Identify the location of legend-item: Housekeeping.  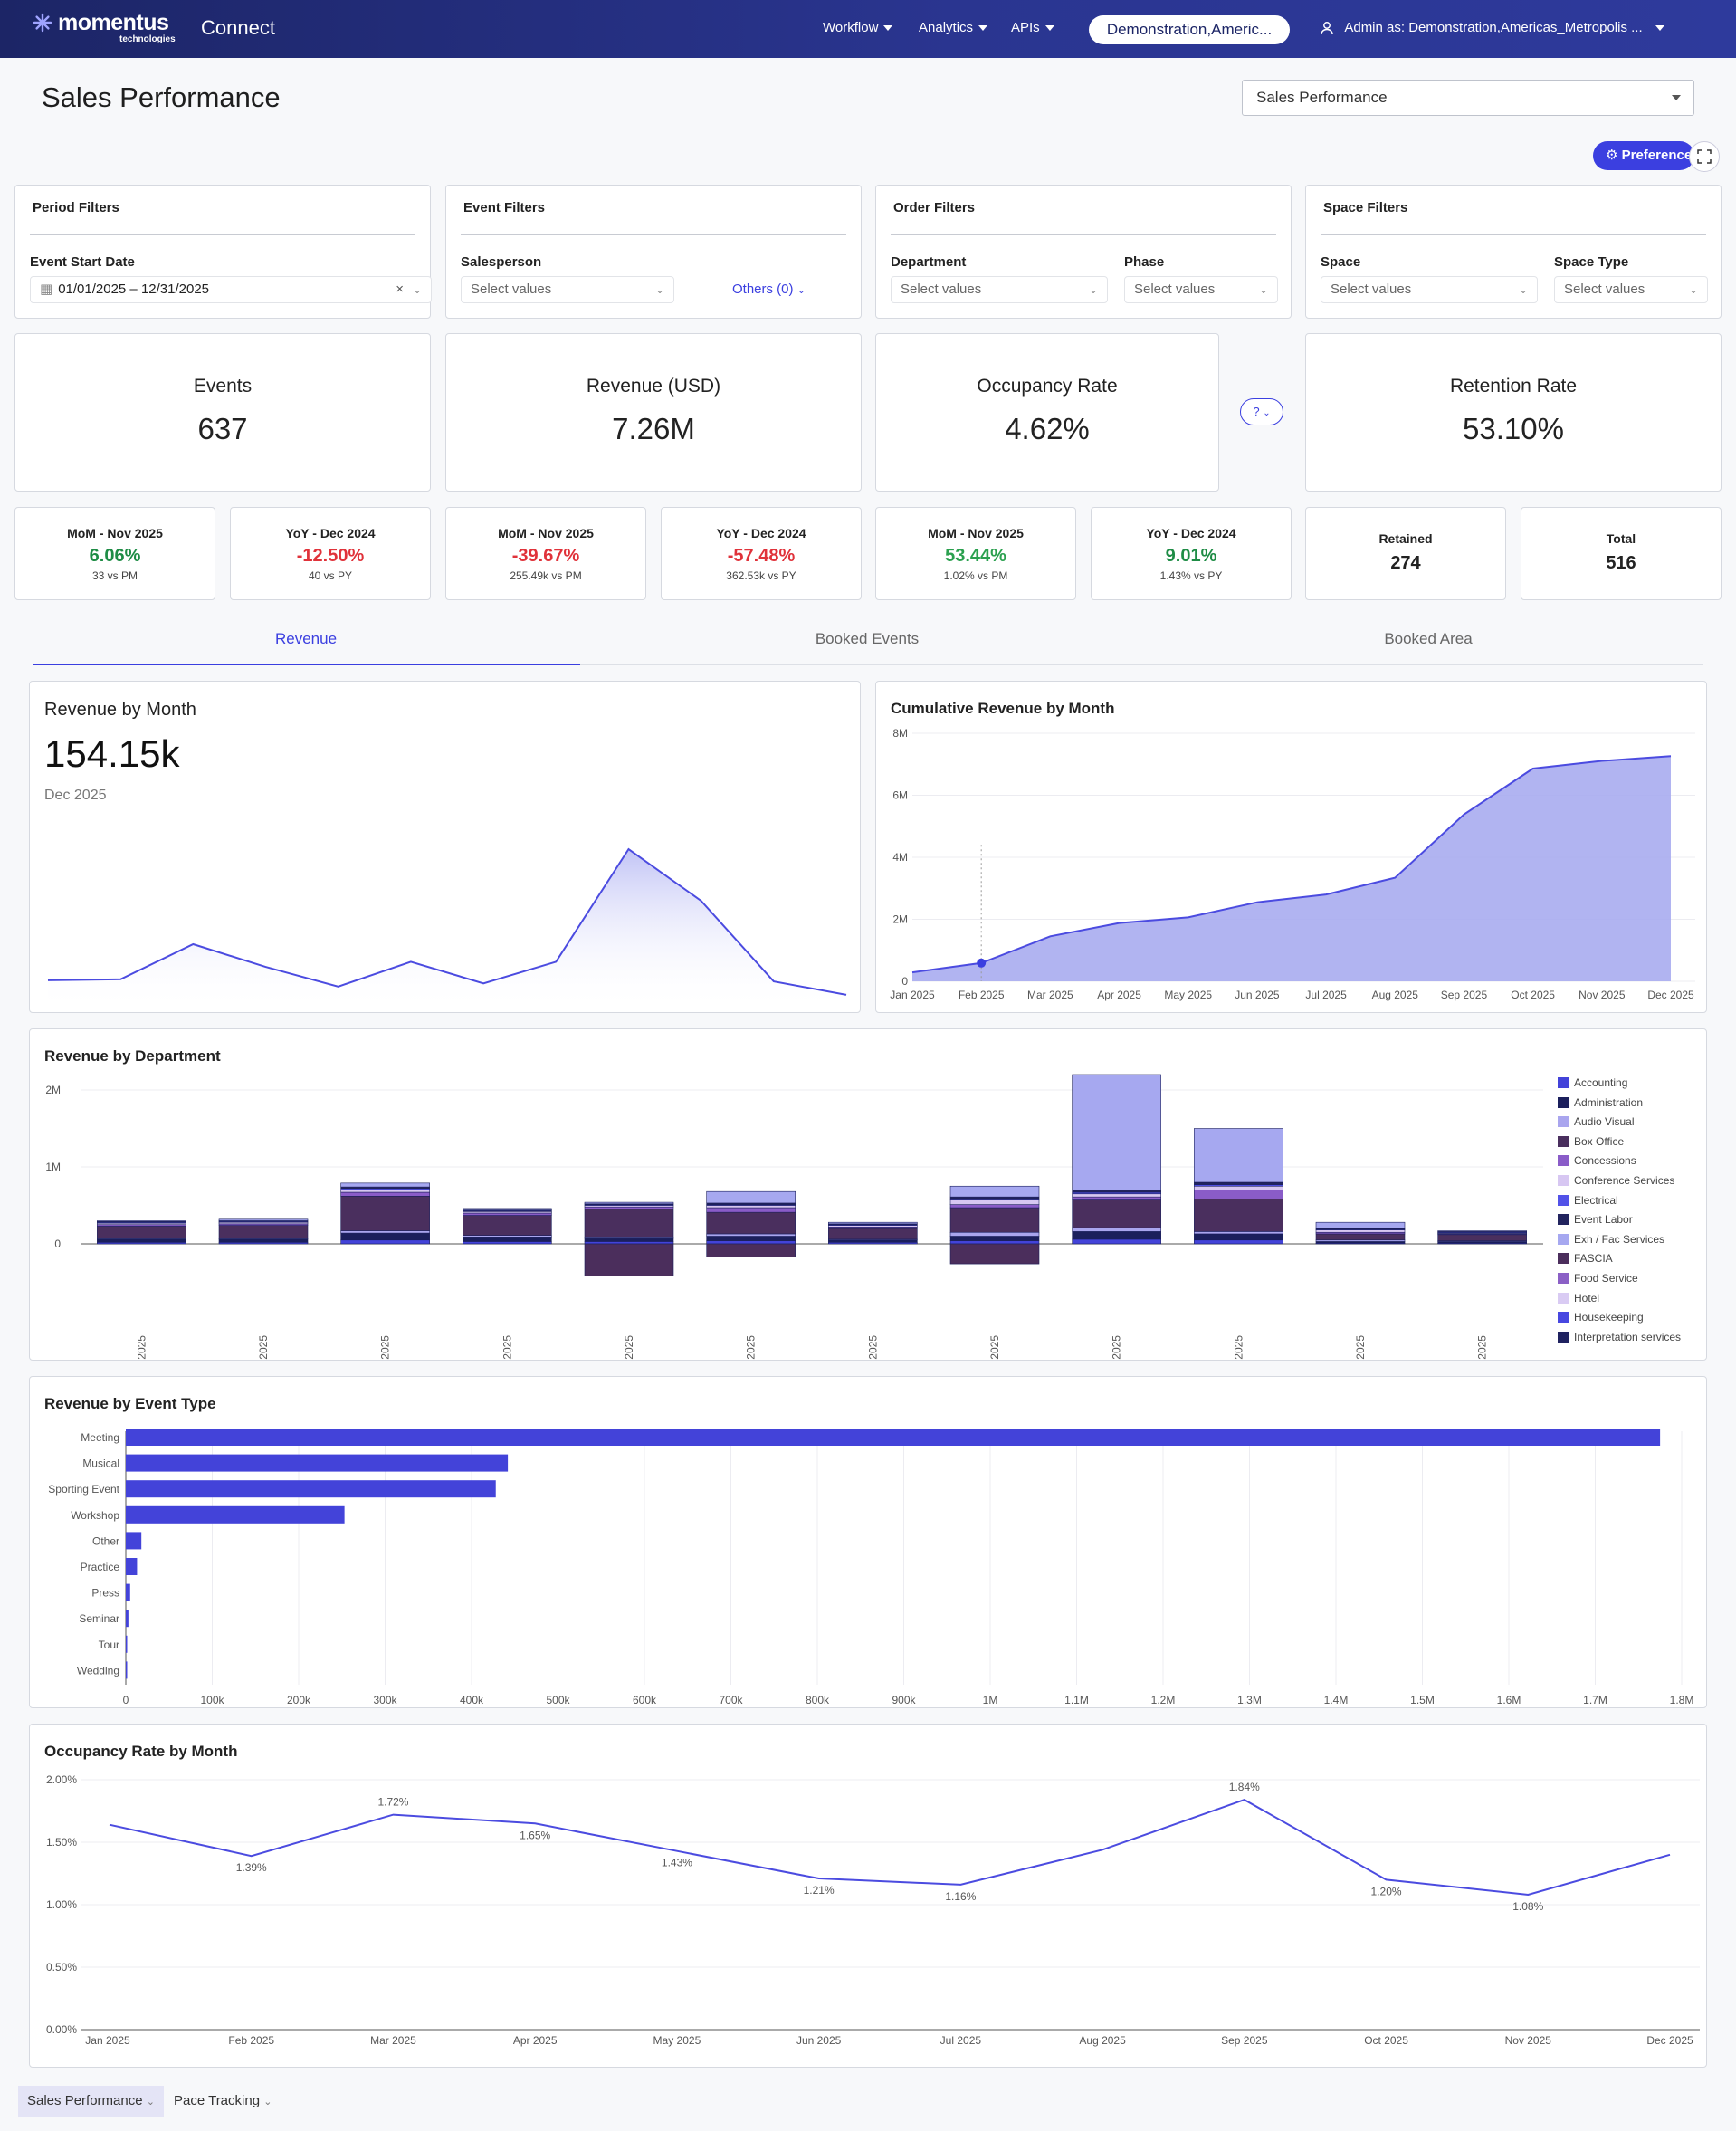
(1601, 1318).